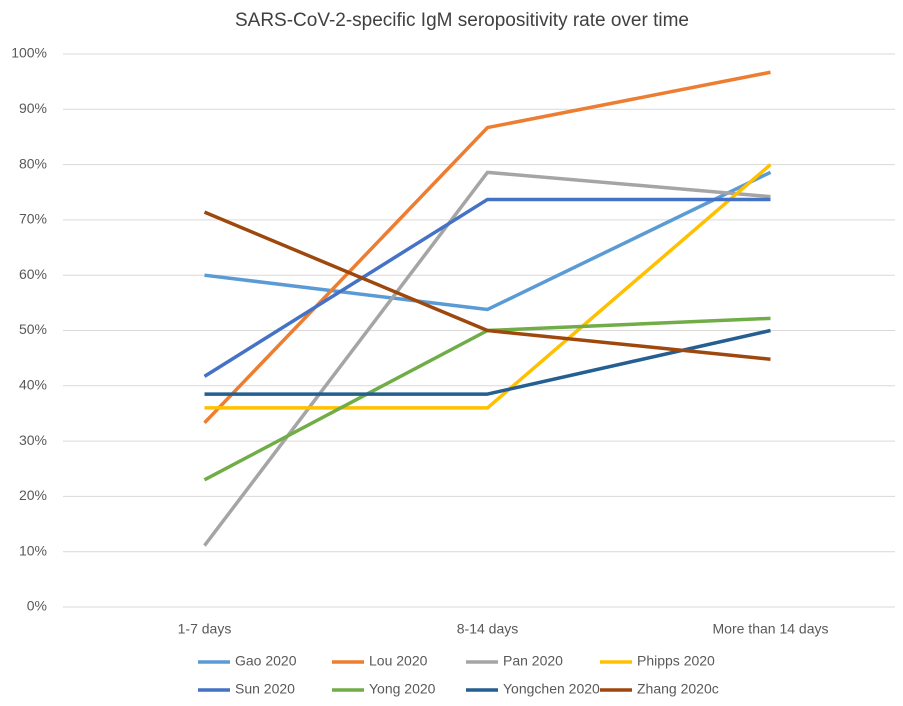  Describe the element at coordinates (29, 53) in the screenshot. I see `y-tick-label: 100%` at that location.